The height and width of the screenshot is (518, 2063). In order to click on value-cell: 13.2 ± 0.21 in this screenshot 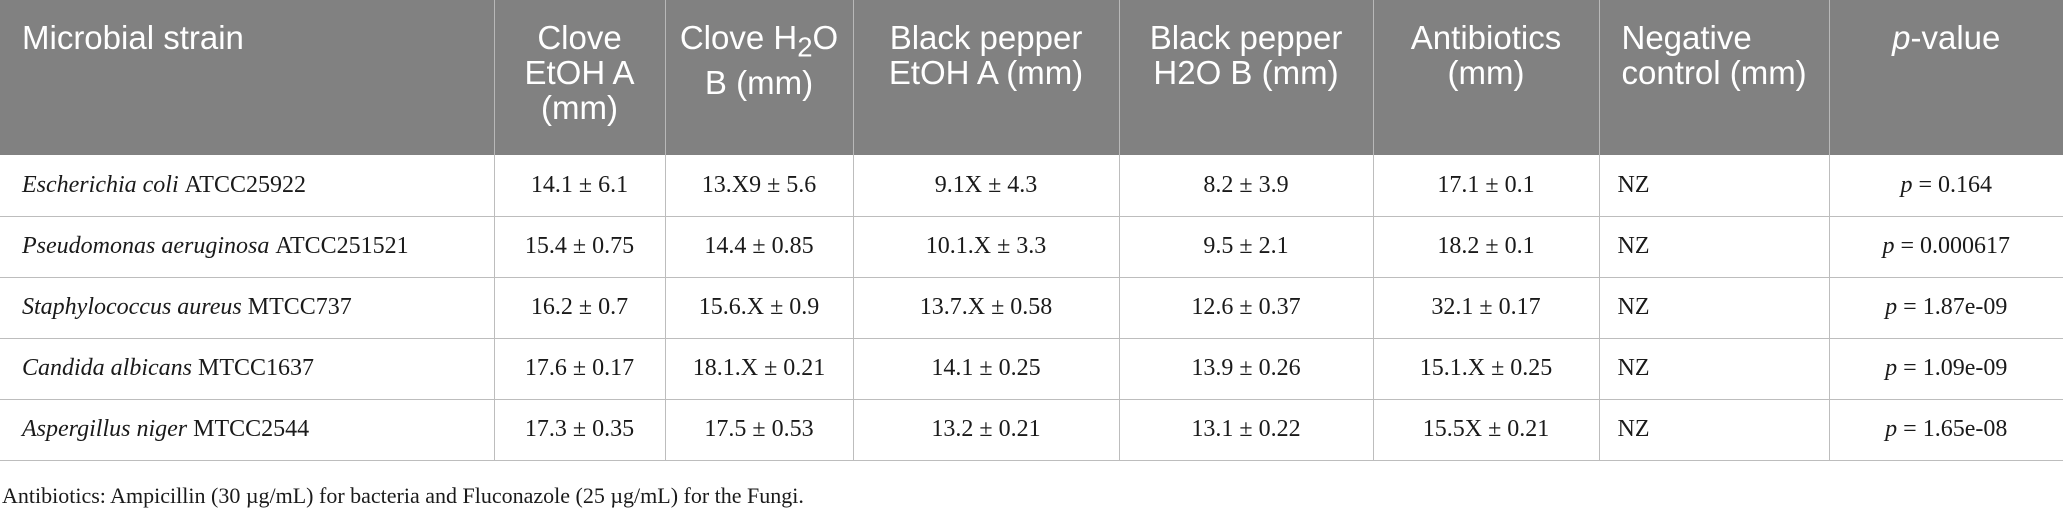, I will do `click(986, 430)`.